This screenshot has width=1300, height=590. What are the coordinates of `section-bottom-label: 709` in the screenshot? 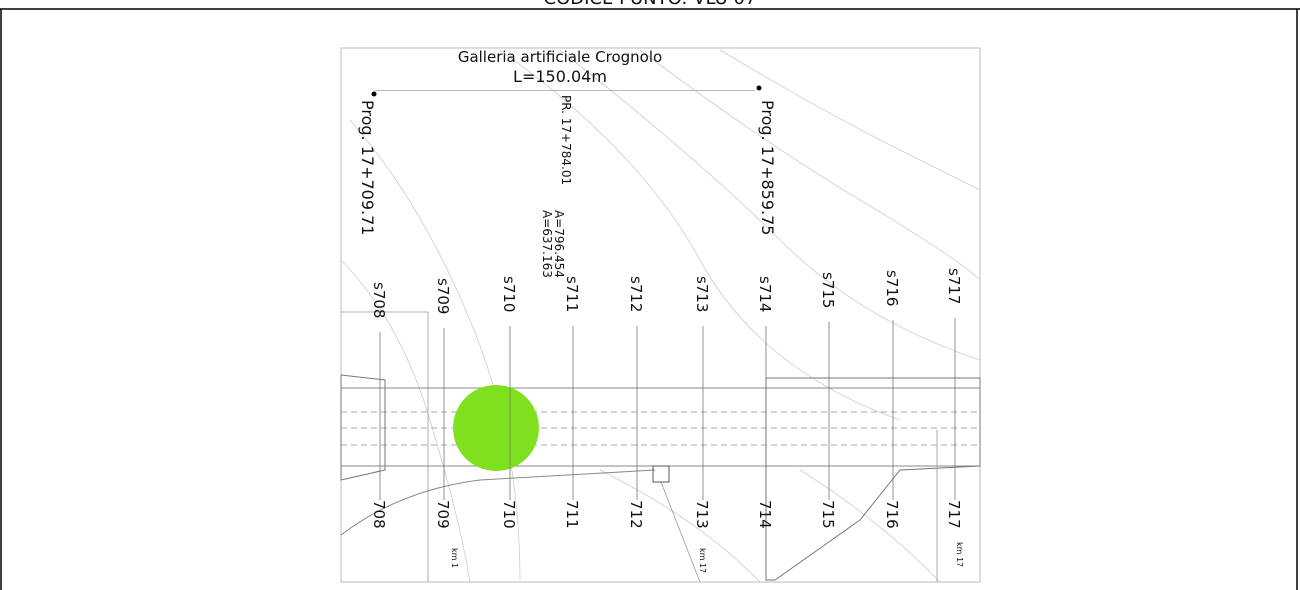 It's located at (443, 514).